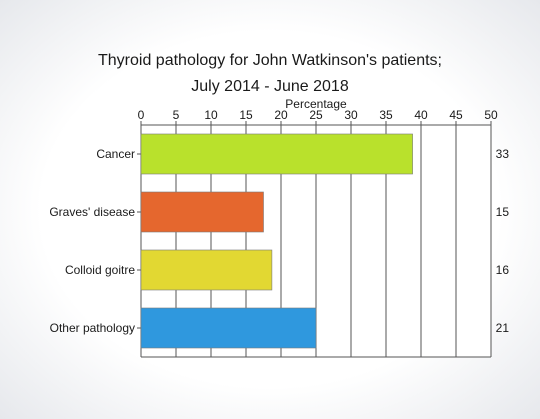  I want to click on x-tick-label: 10, so click(211, 115).